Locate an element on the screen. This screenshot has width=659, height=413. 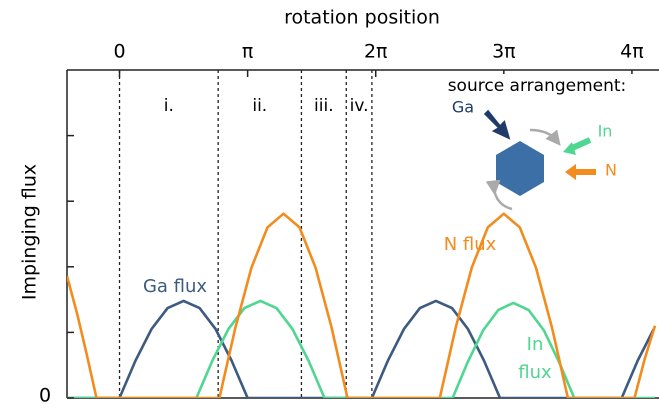
region-label: i. is located at coordinates (169, 106).